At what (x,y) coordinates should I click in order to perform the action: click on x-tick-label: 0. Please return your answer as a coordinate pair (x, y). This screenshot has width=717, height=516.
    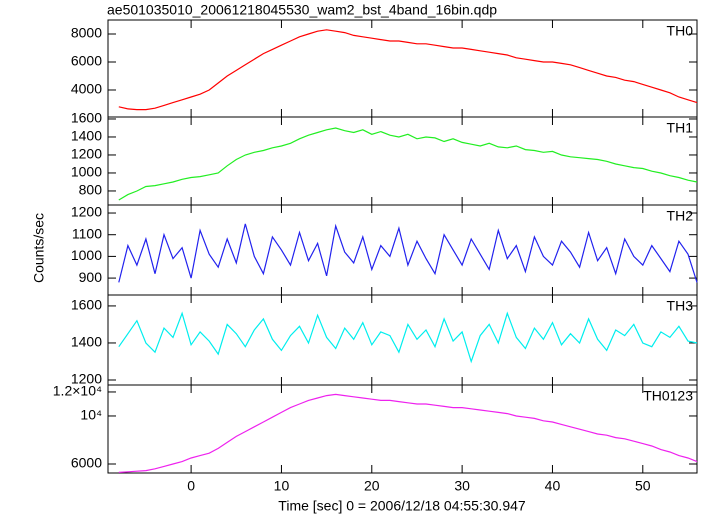
    Looking at the image, I should click on (191, 486).